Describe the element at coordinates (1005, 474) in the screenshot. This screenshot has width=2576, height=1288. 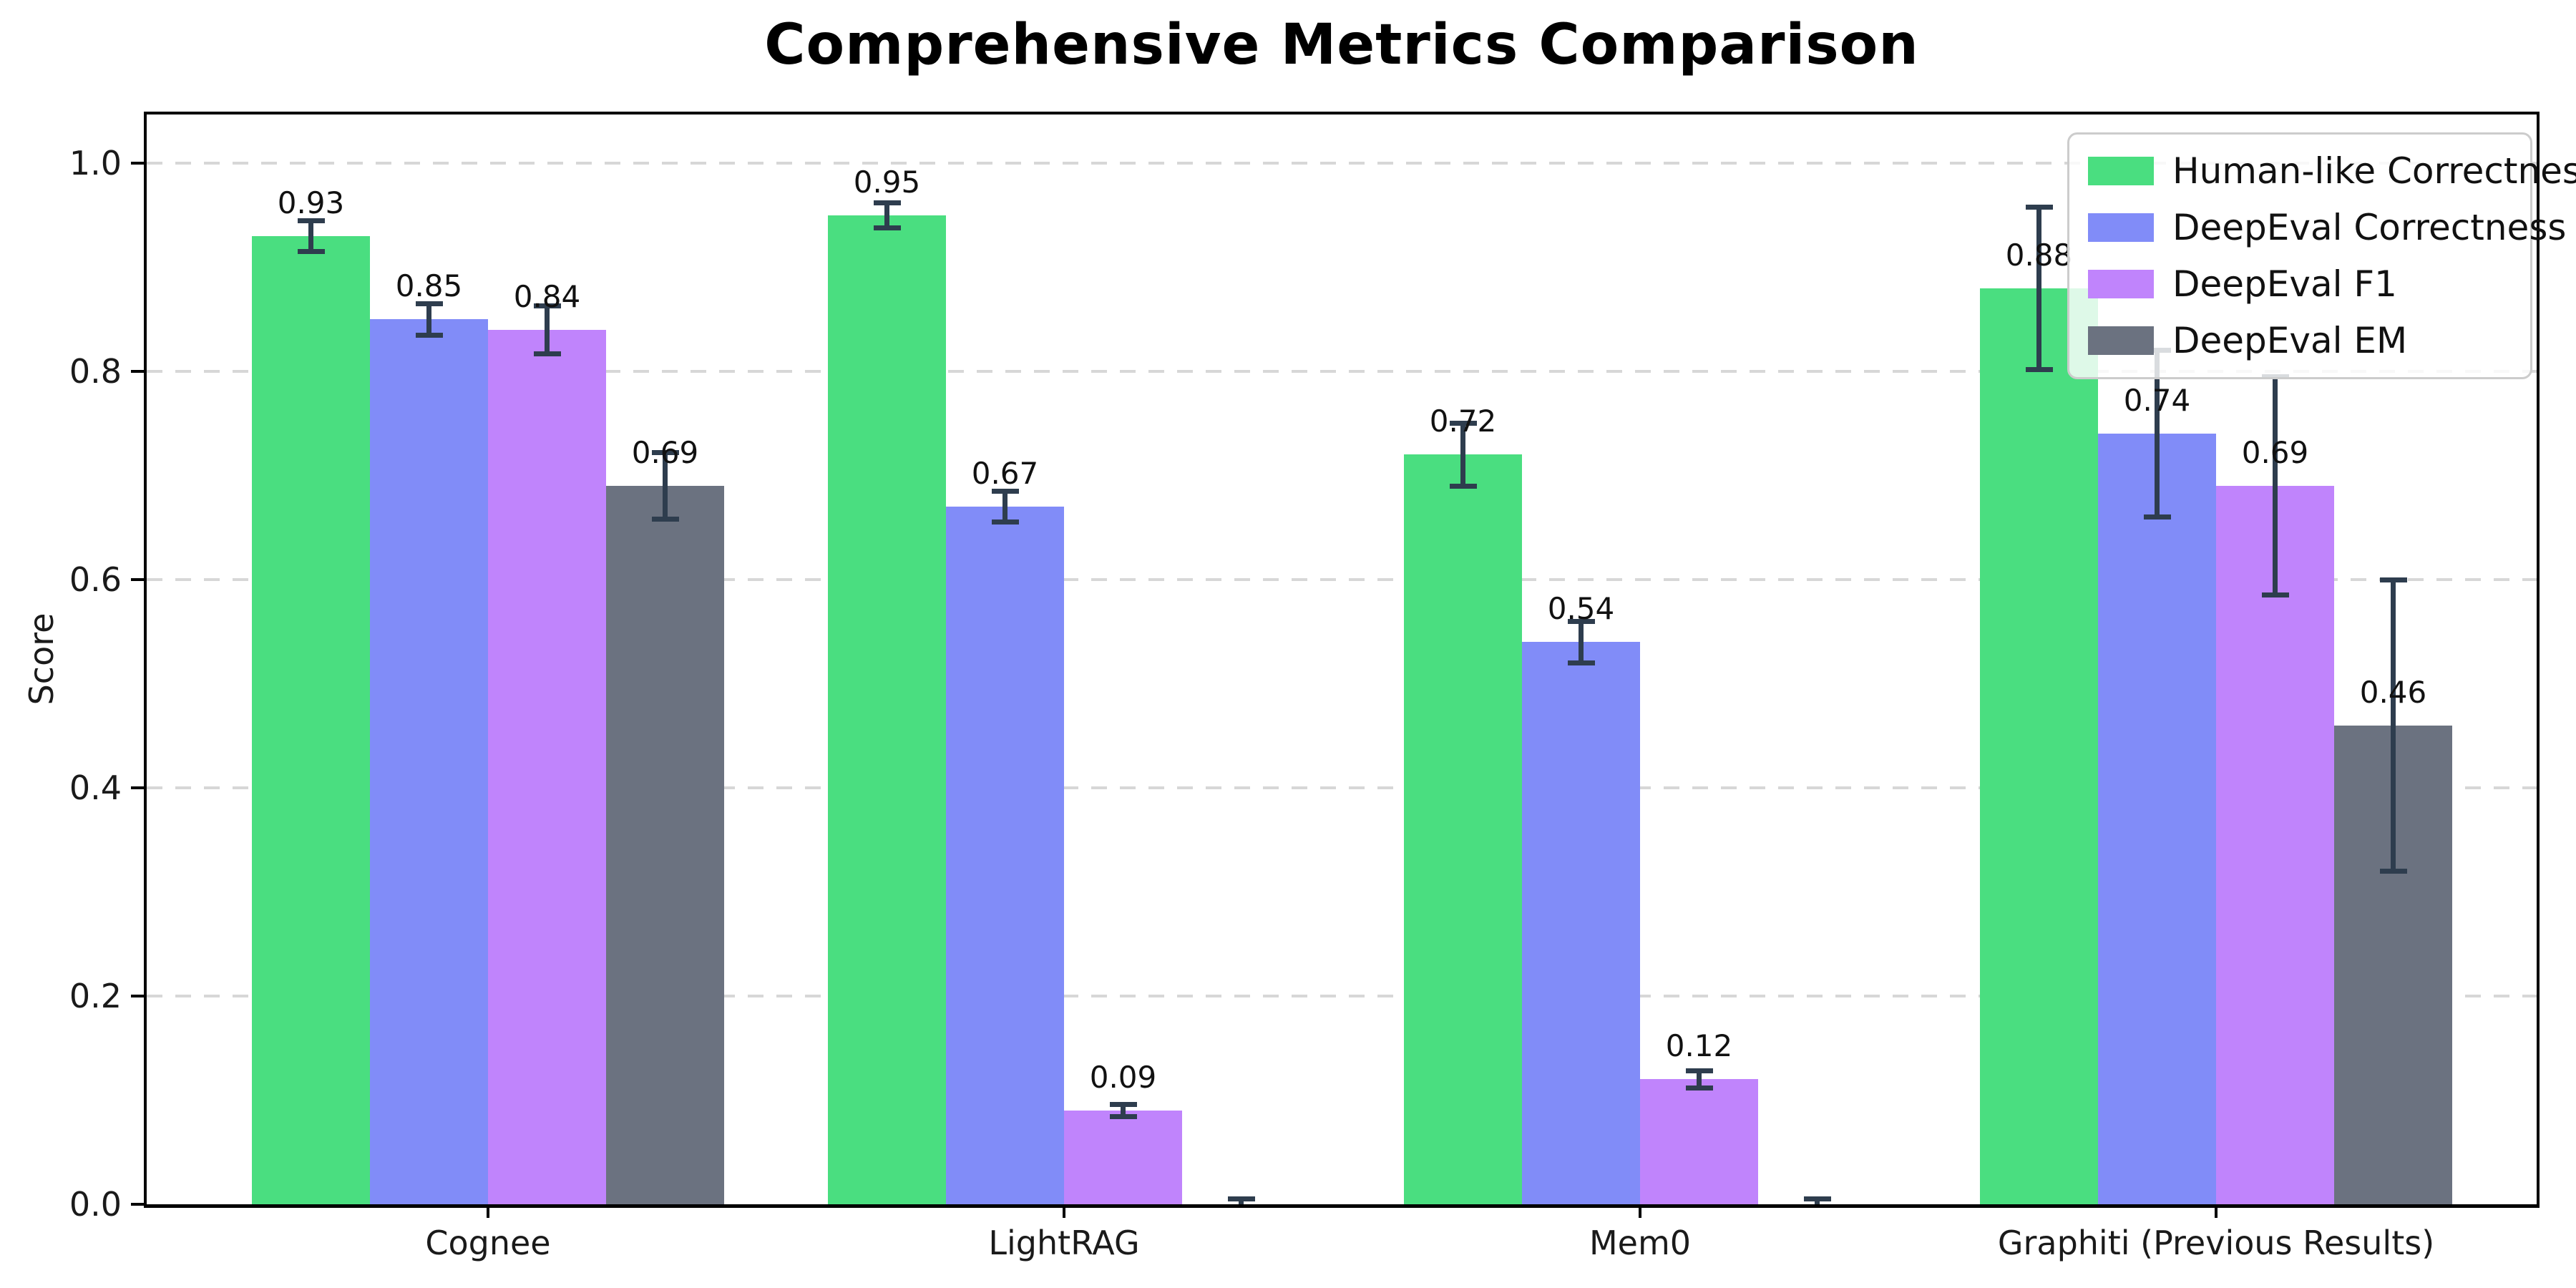
I see `bar-value-label: 0.67` at that location.